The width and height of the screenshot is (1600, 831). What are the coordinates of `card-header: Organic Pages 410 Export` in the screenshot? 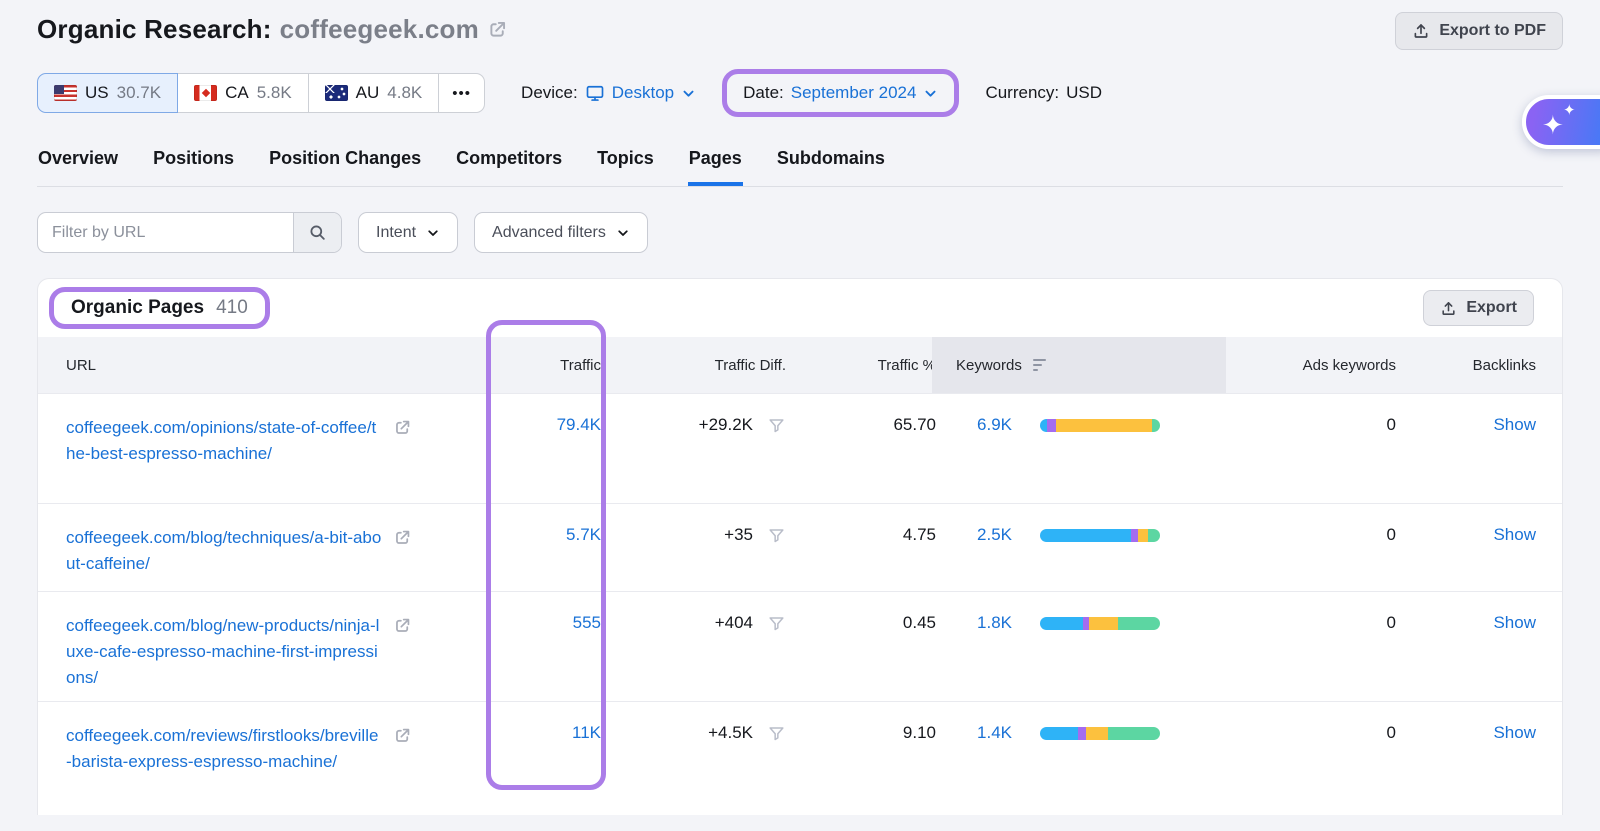 It's located at (800, 308).